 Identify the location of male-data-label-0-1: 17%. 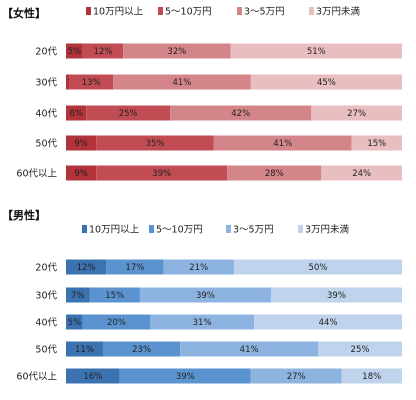
(134, 268).